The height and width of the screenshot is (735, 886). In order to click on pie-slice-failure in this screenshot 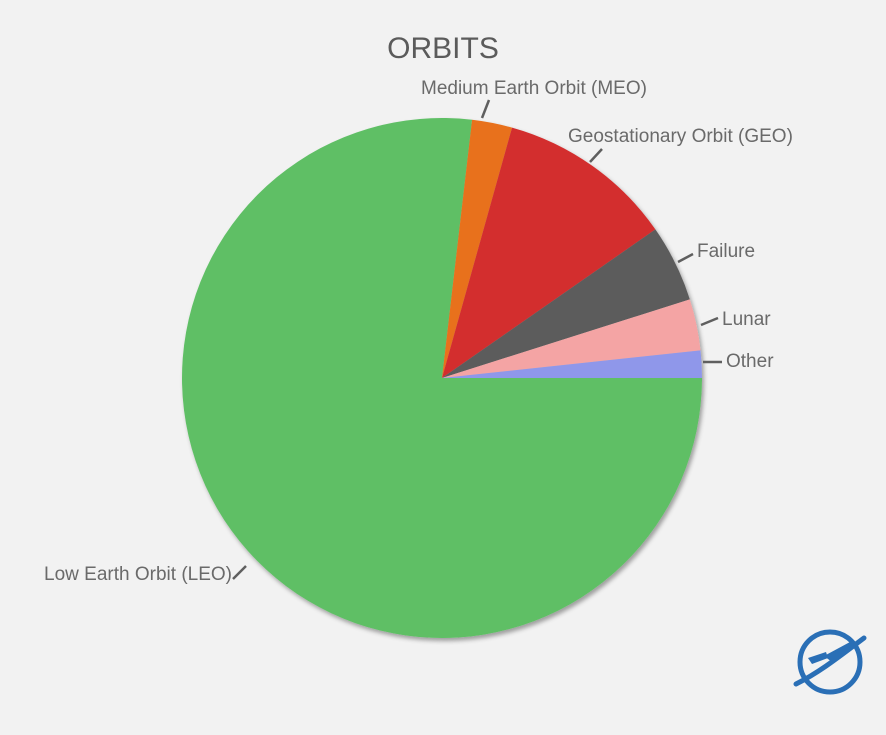, I will do `click(566, 303)`.